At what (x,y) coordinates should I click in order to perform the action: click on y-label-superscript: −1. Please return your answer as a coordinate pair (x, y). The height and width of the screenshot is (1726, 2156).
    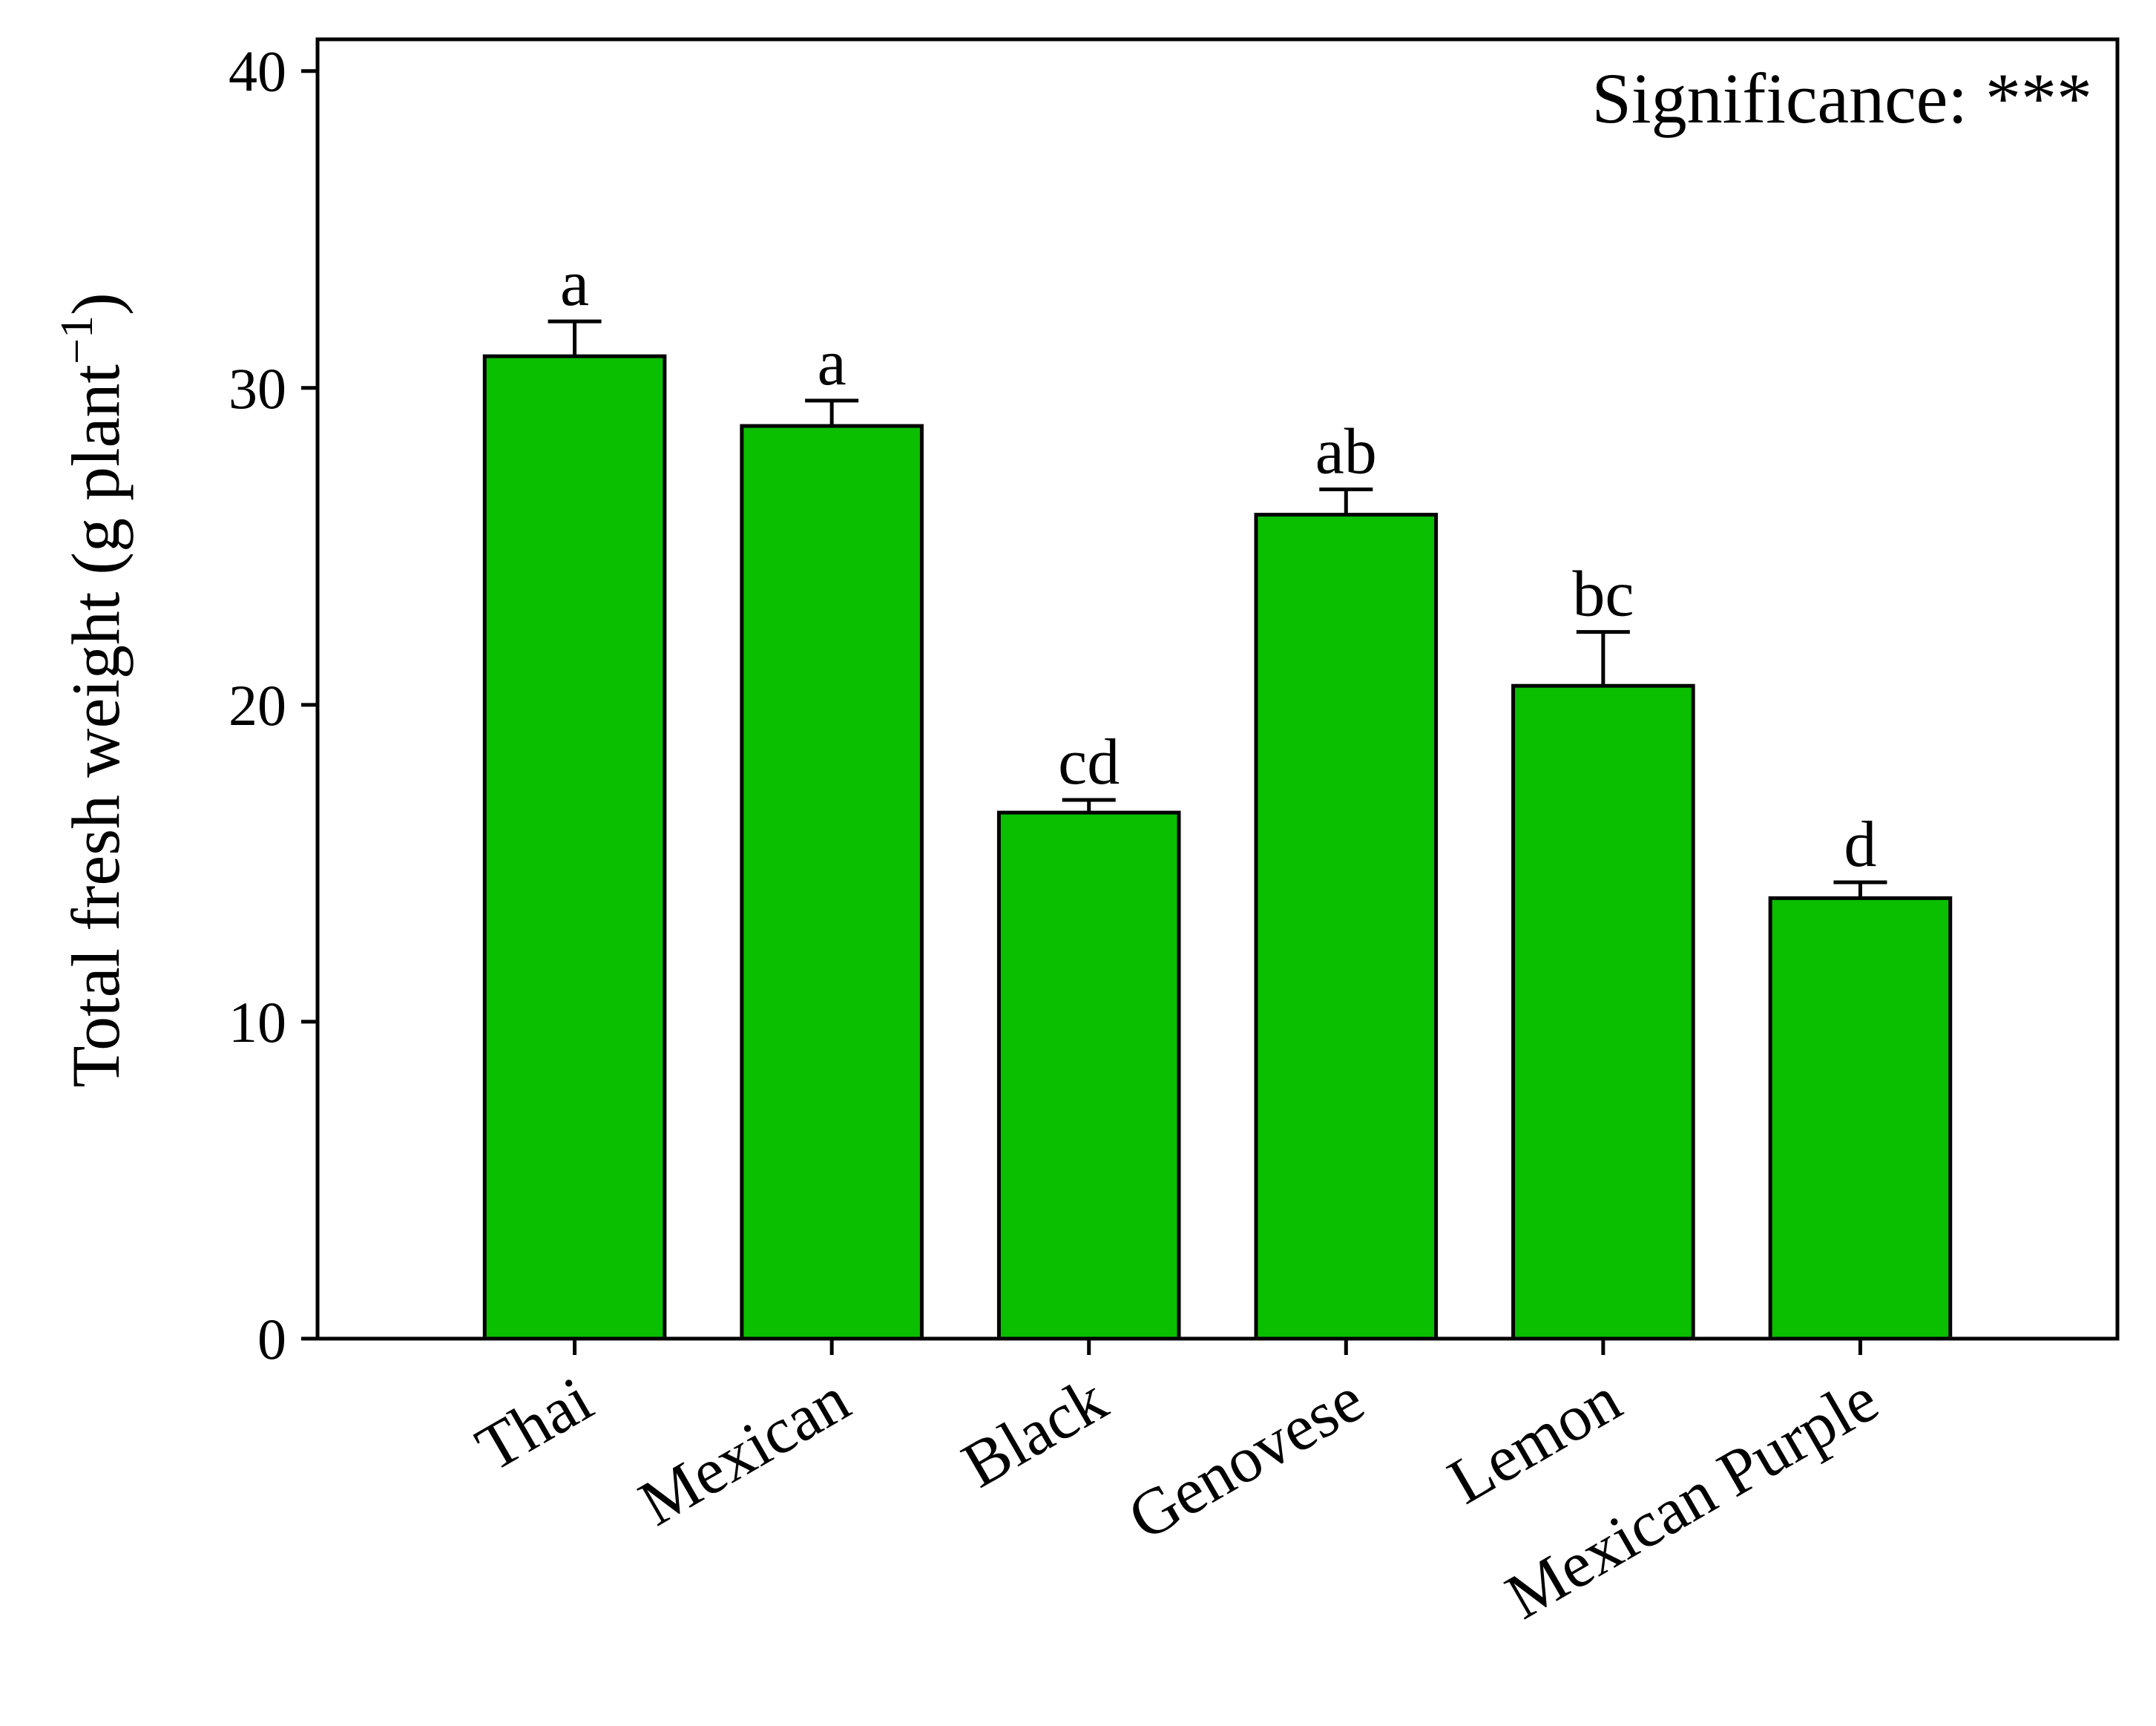
    Looking at the image, I should click on (77, 339).